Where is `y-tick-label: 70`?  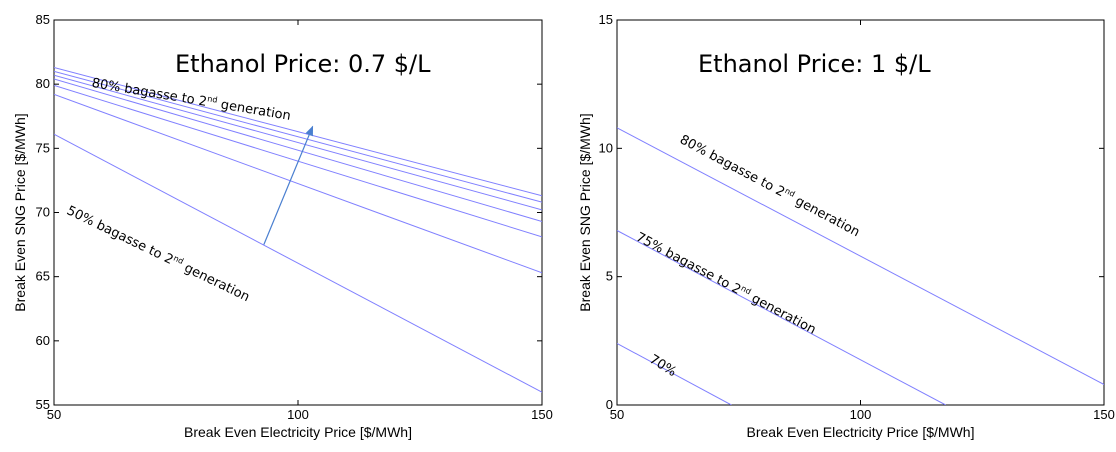
y-tick-label: 70 is located at coordinates (43, 212).